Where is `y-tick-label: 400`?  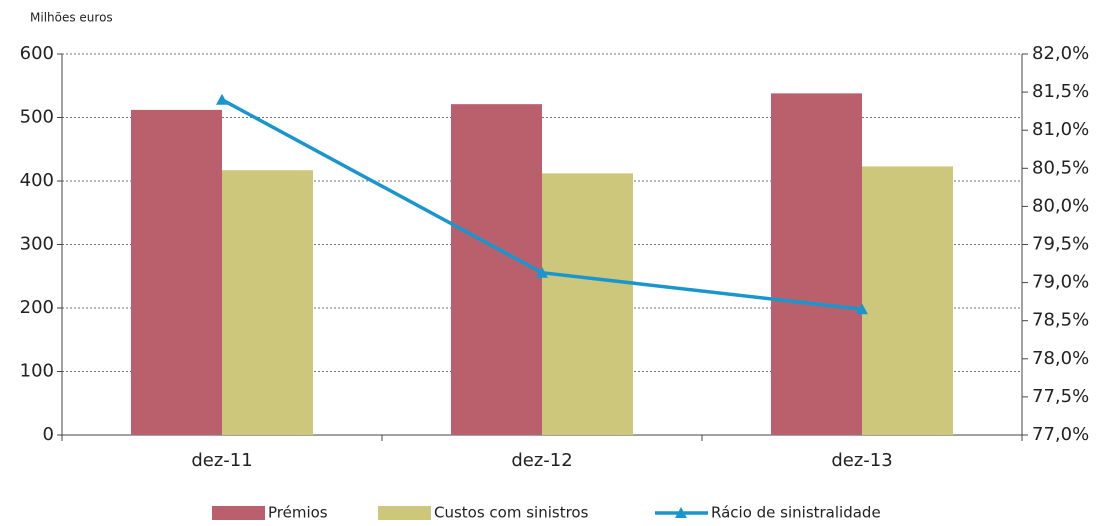
y-tick-label: 400 is located at coordinates (37, 180).